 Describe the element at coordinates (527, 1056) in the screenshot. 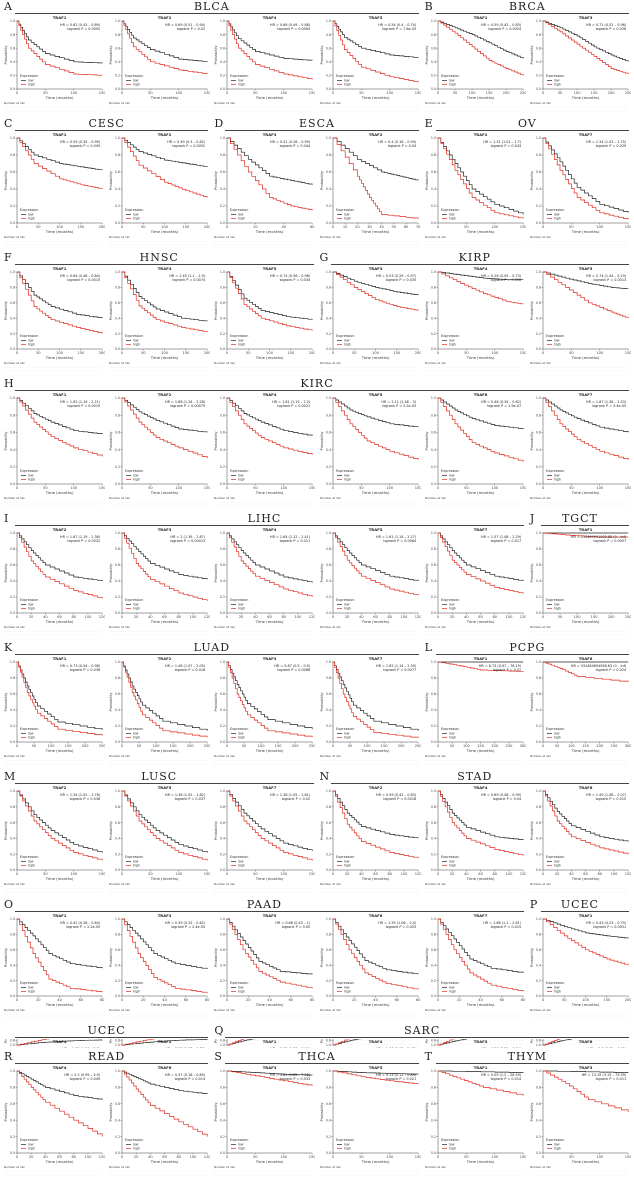

I see `cancer-type-title: THYM` at that location.